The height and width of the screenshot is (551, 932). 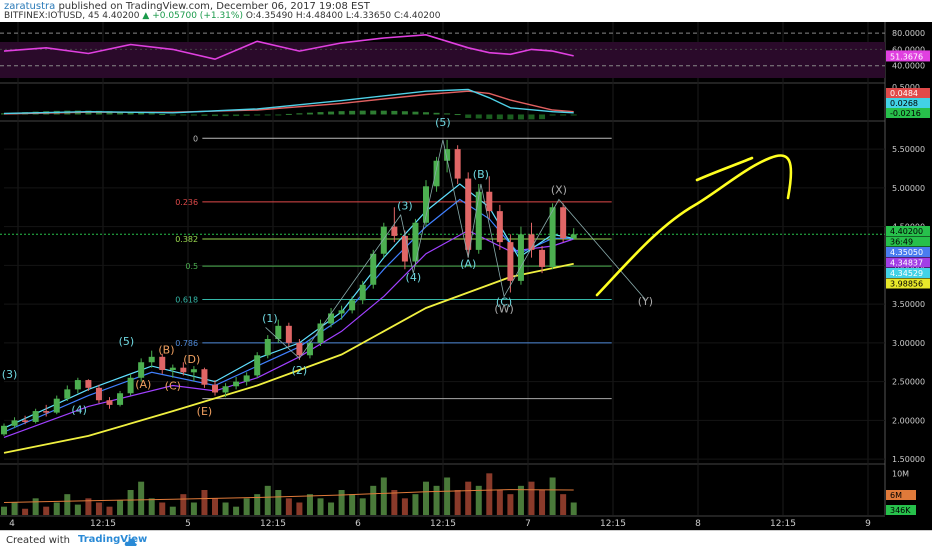 What do you see at coordinates (146, 16) in the screenshot?
I see `up-arrow-icon: ▲` at bounding box center [146, 16].